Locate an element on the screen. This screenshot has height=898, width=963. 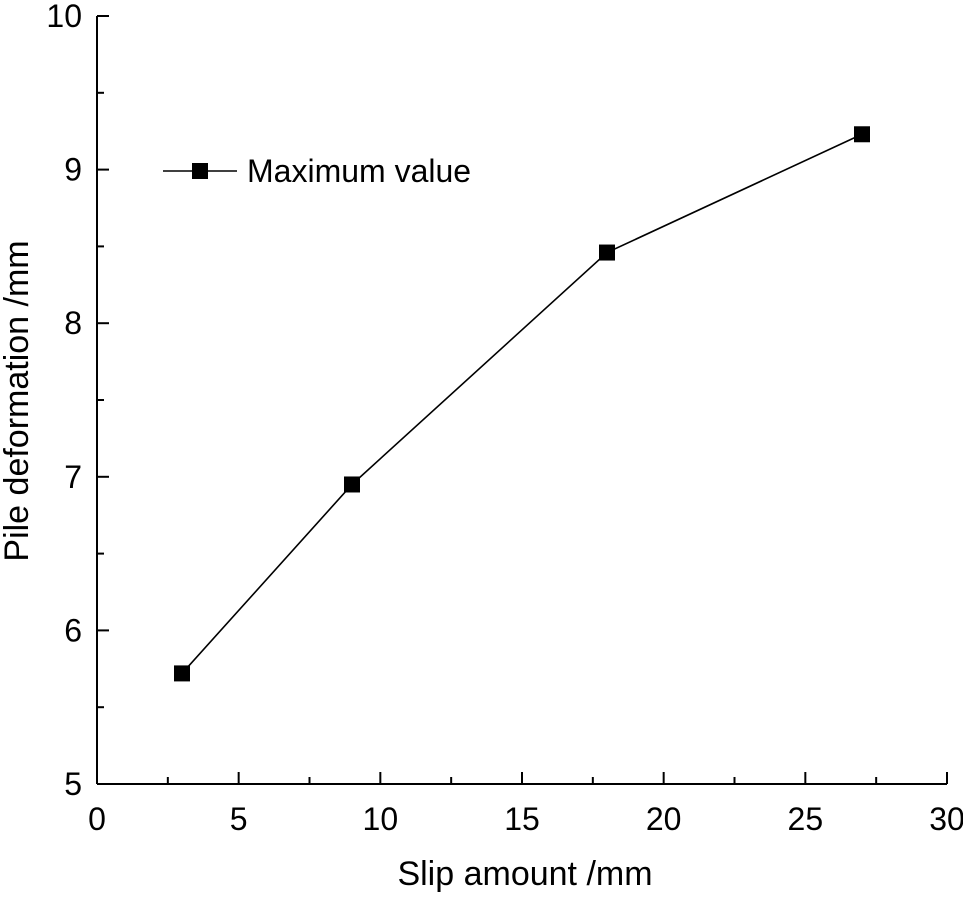
x-tick-label: 20 is located at coordinates (664, 819).